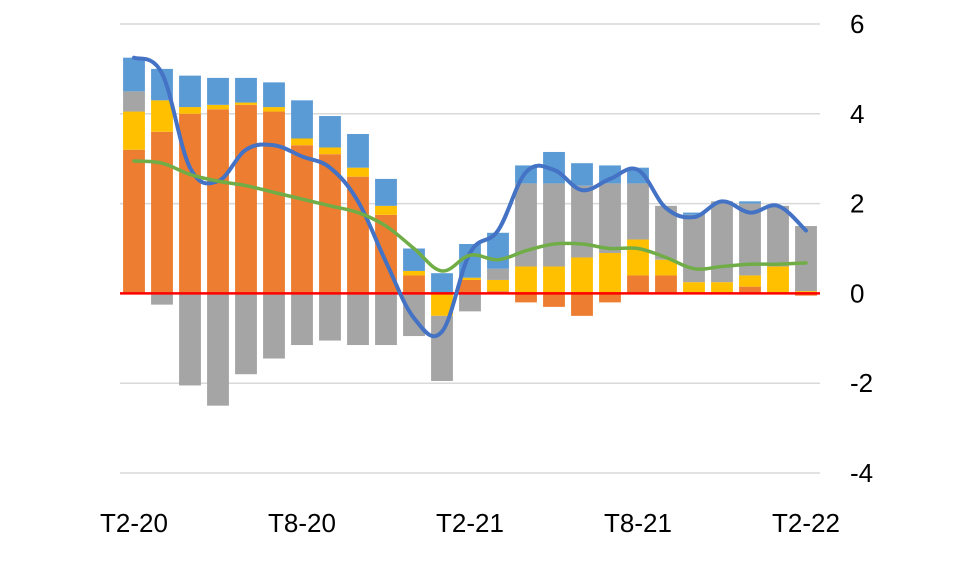  I want to click on y-tick-label: -4, so click(861, 473).